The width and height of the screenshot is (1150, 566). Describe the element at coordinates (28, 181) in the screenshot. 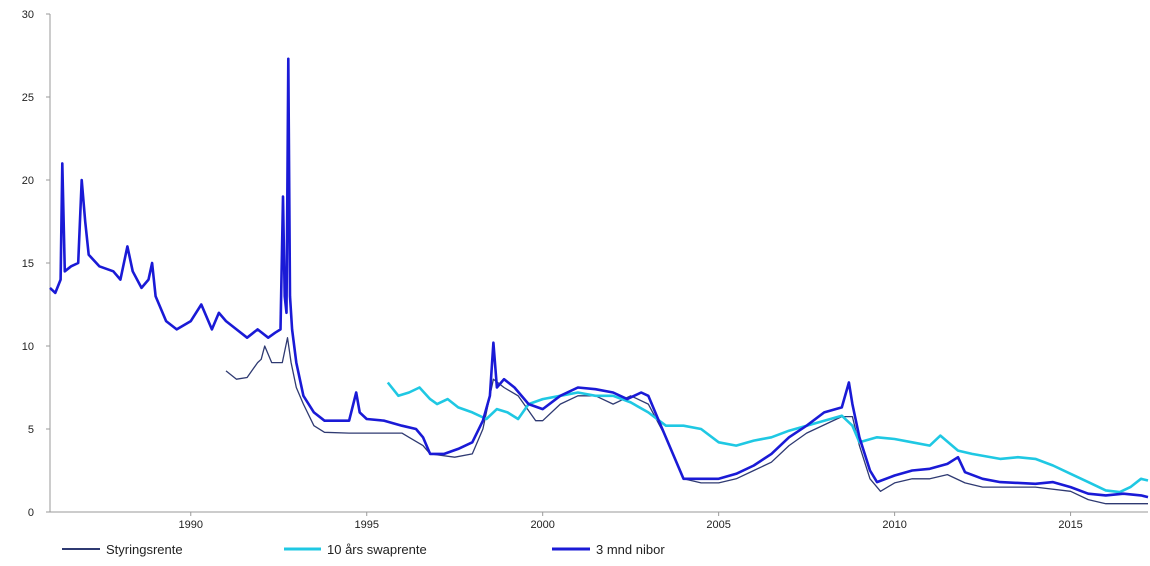

I see `y-tick-label: 20` at that location.